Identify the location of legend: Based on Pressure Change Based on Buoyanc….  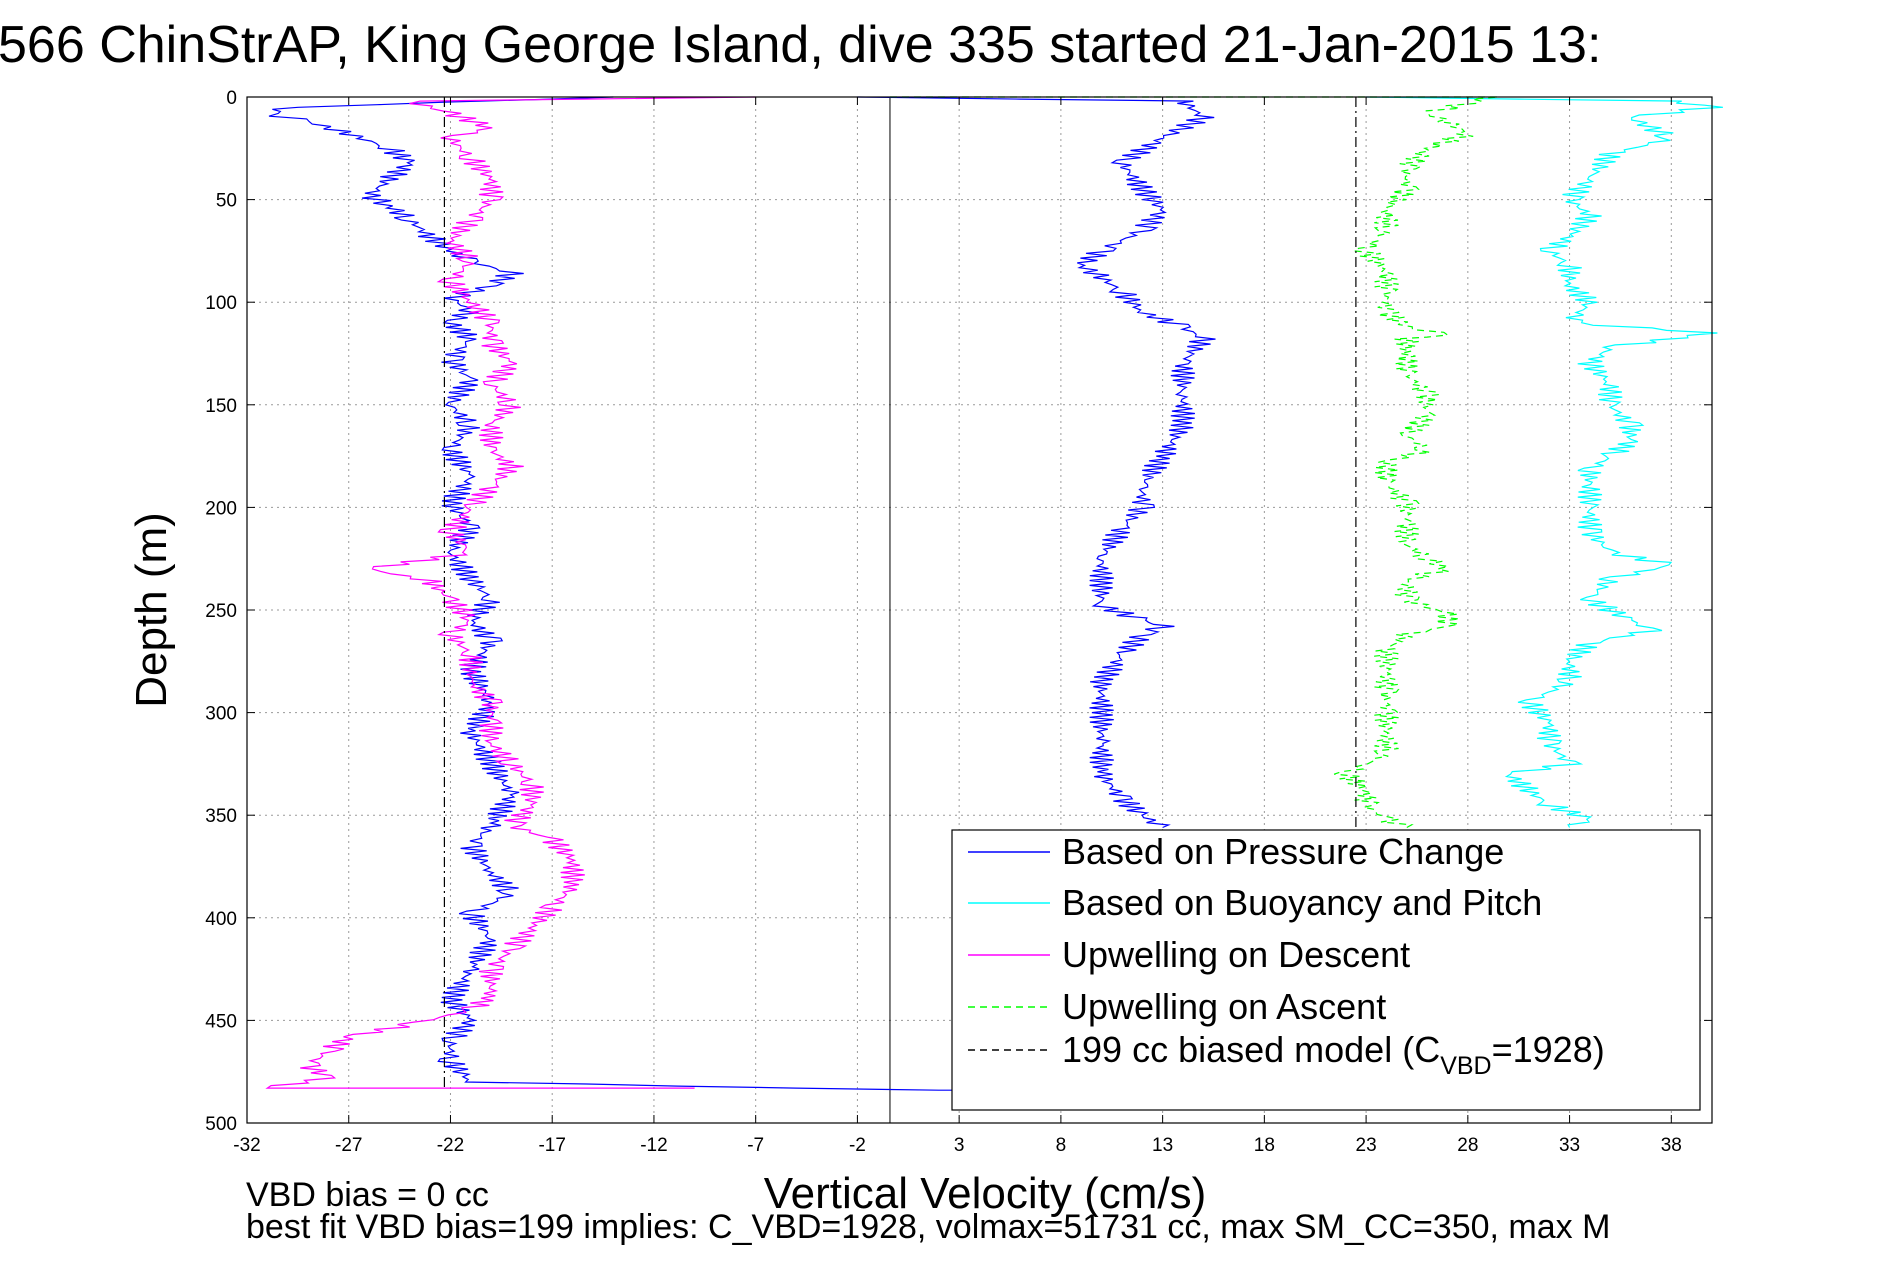
(1326, 970).